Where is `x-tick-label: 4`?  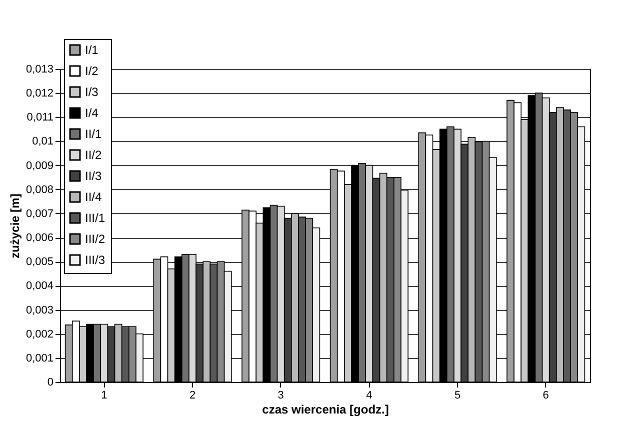
x-tick-label: 4 is located at coordinates (369, 396).